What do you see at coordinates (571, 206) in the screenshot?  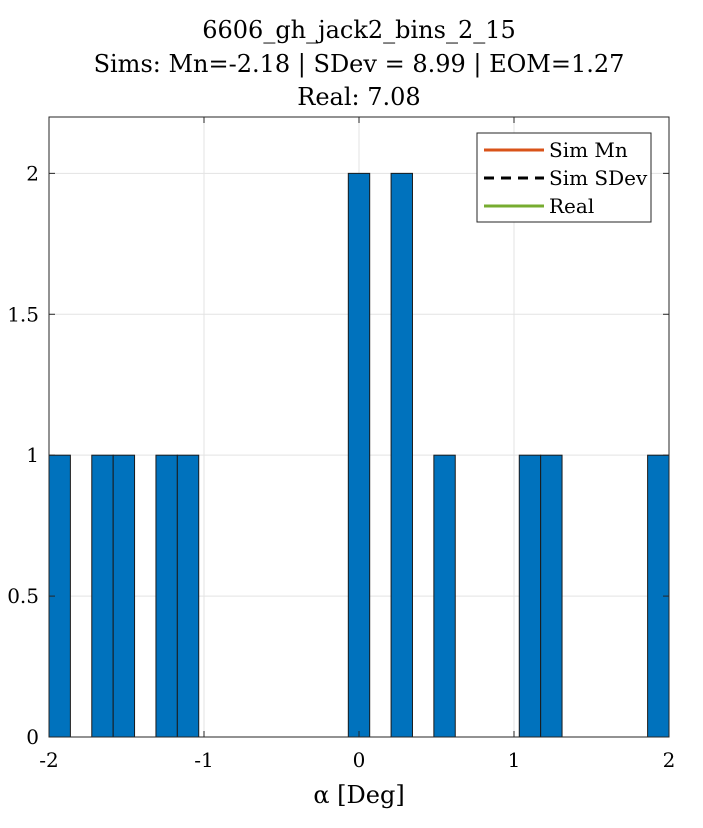 I see `legend-label: Real` at bounding box center [571, 206].